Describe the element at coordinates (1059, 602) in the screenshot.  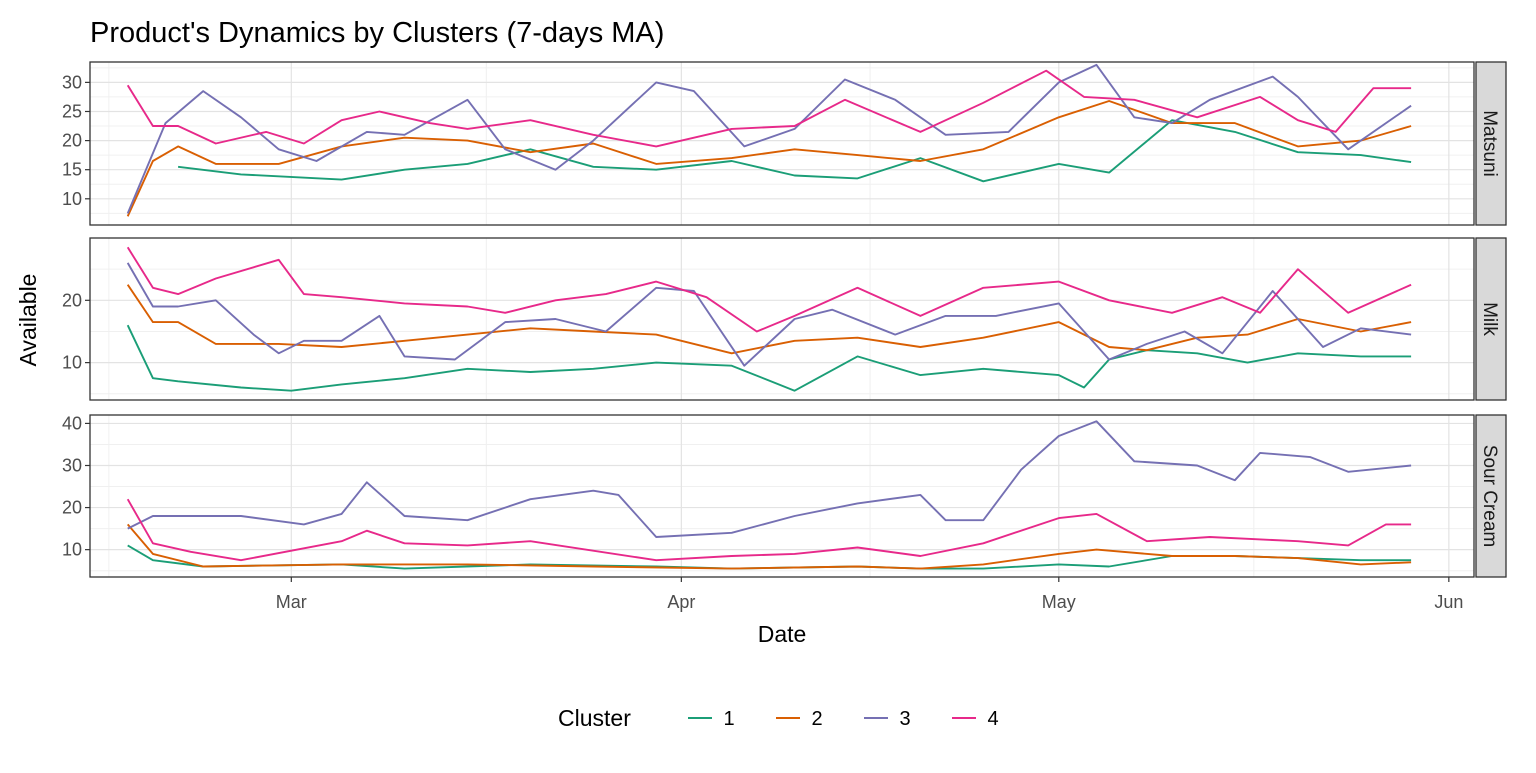
I see `x-tick-label: May` at that location.